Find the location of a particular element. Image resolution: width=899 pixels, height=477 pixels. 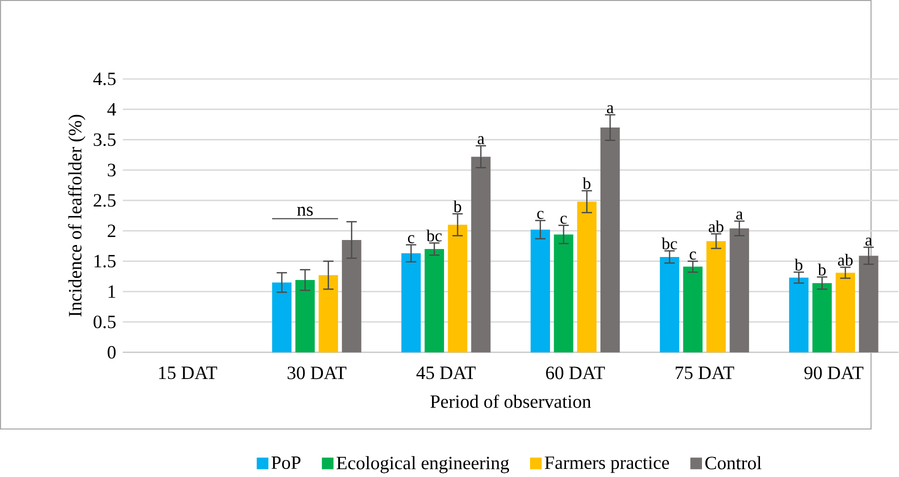

y-axis-title: Incidence of leaffolder (%) is located at coordinates (77, 215).